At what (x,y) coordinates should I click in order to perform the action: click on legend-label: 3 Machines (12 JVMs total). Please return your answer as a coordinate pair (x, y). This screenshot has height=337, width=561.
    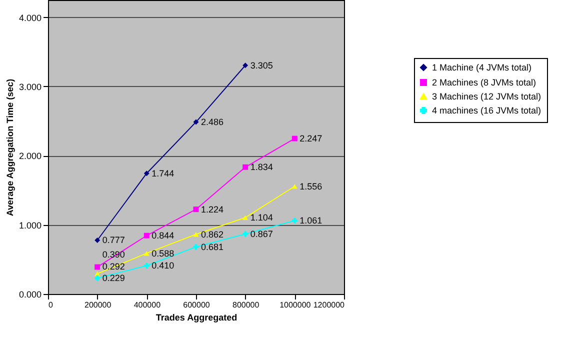
    Looking at the image, I should click on (487, 97).